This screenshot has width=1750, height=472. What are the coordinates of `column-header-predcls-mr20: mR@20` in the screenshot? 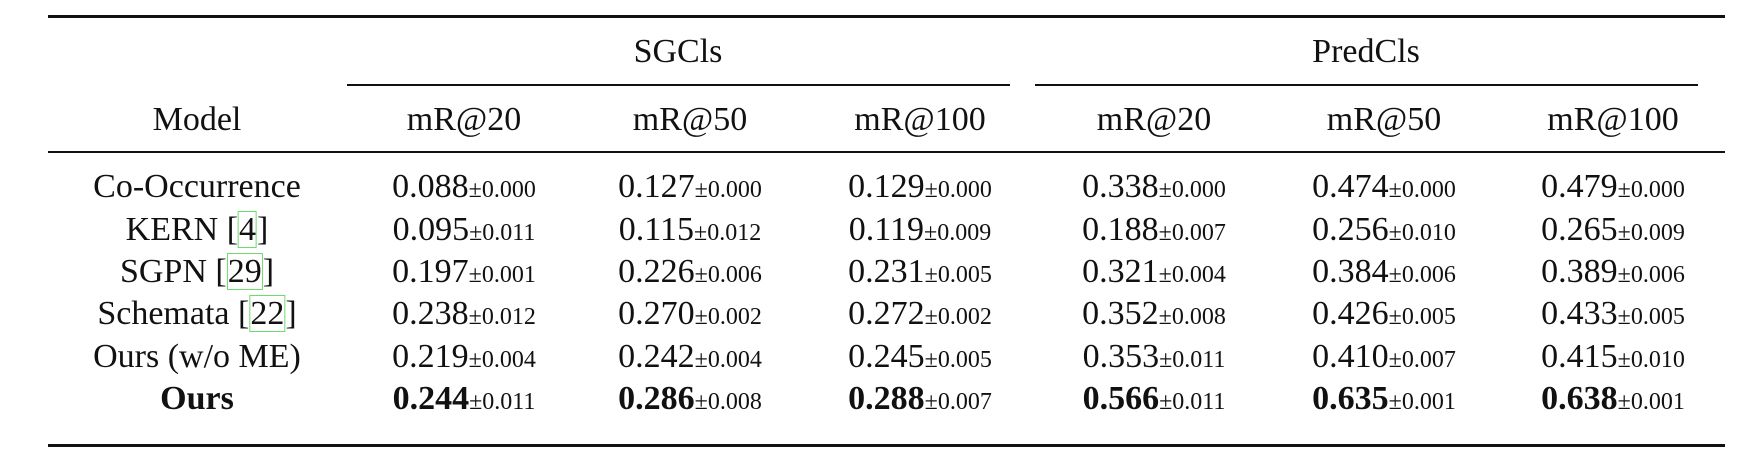 It's located at (1154, 119).